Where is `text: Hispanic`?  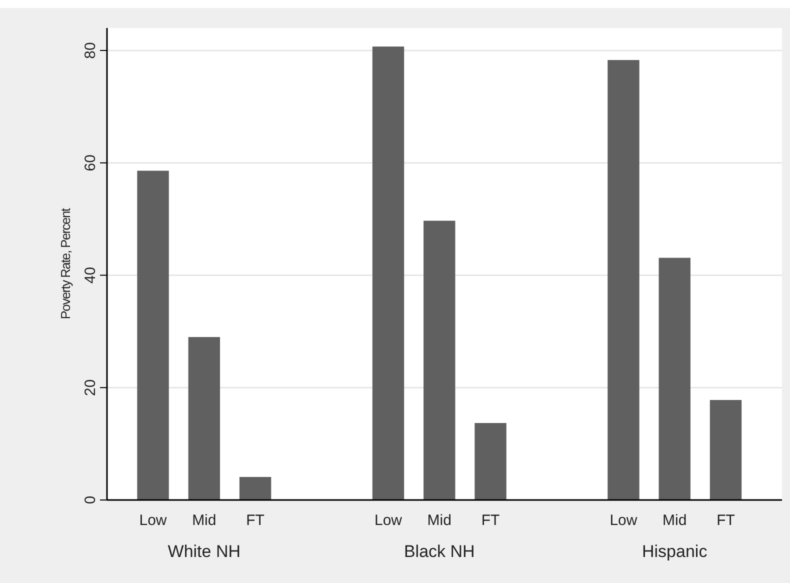 text: Hispanic is located at coordinates (675, 551).